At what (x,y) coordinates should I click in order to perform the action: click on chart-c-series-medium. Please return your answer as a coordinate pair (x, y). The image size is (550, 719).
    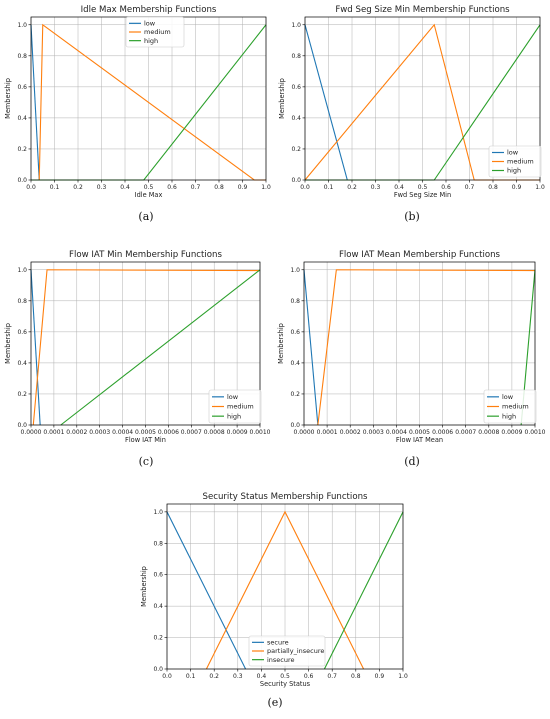
    Looking at the image, I should click on (146, 347).